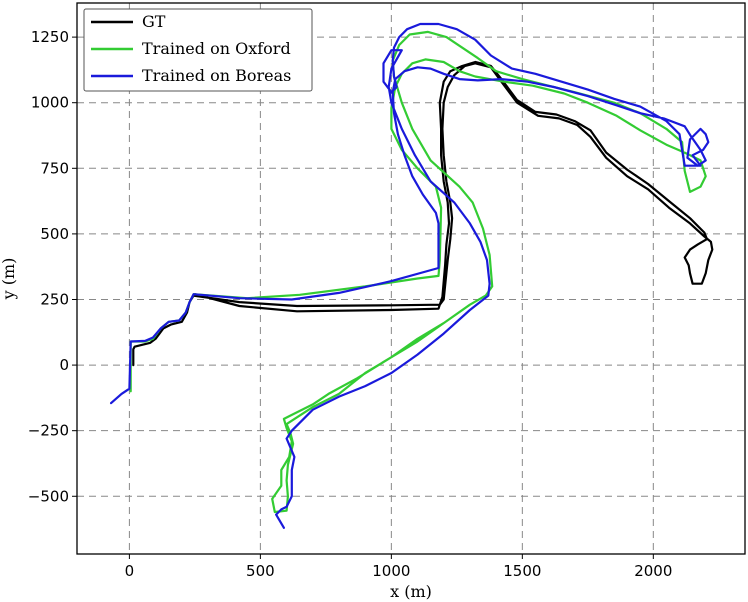 Image resolution: width=748 pixels, height=602 pixels. Describe the element at coordinates (64, 365) in the screenshot. I see `y-tick-label: 0` at that location.